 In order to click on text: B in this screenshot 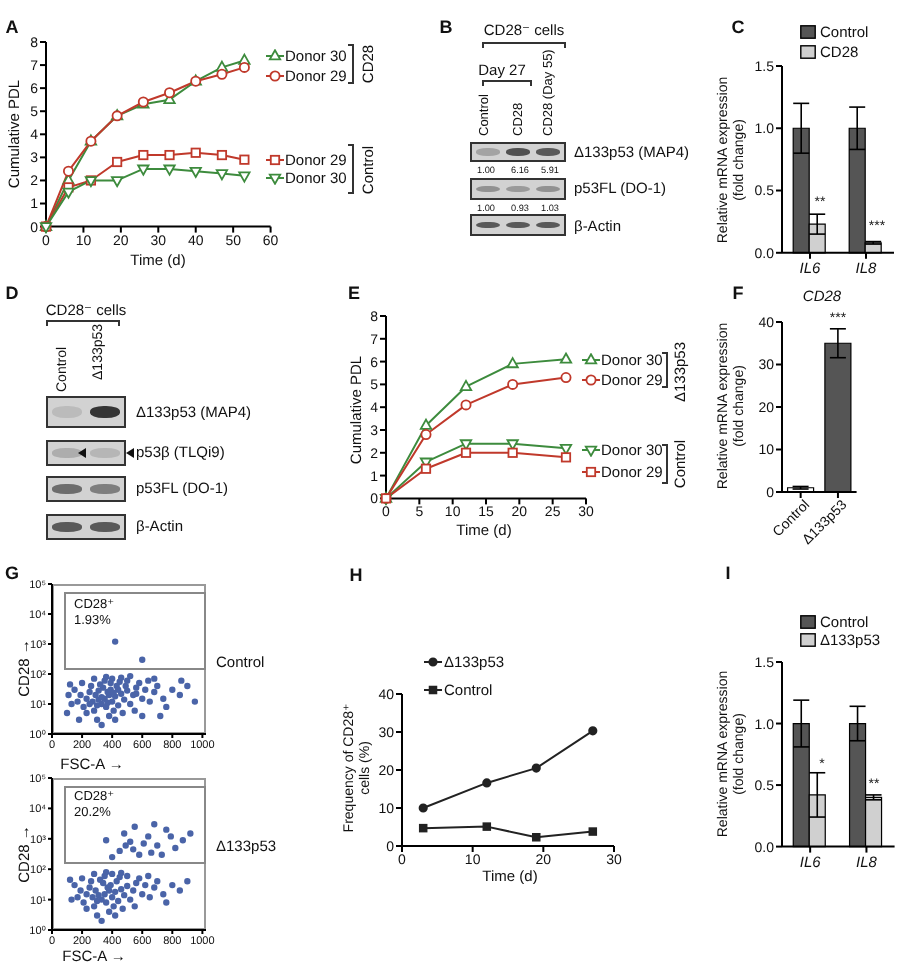, I will do `click(446, 28)`.